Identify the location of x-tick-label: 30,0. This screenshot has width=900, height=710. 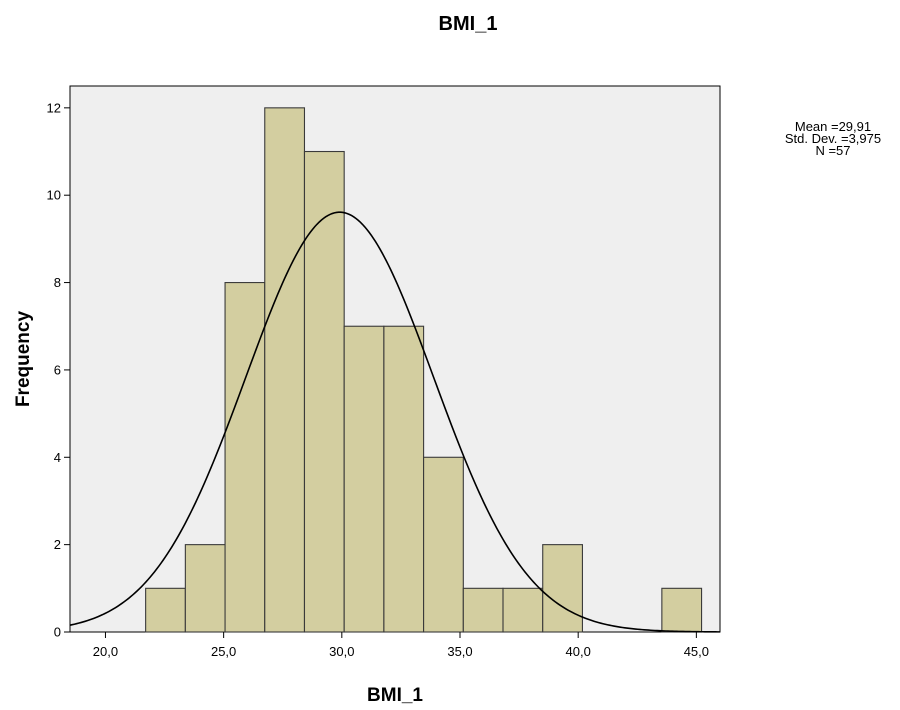
(341, 651).